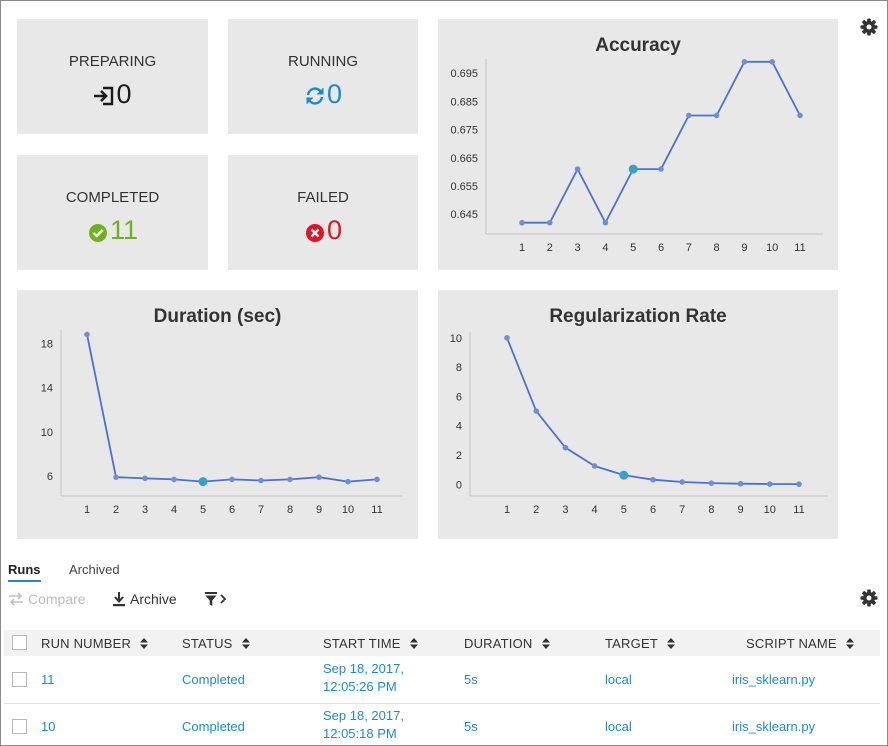  What do you see at coordinates (47, 433) in the screenshot?
I see `y-tick-label: 10` at bounding box center [47, 433].